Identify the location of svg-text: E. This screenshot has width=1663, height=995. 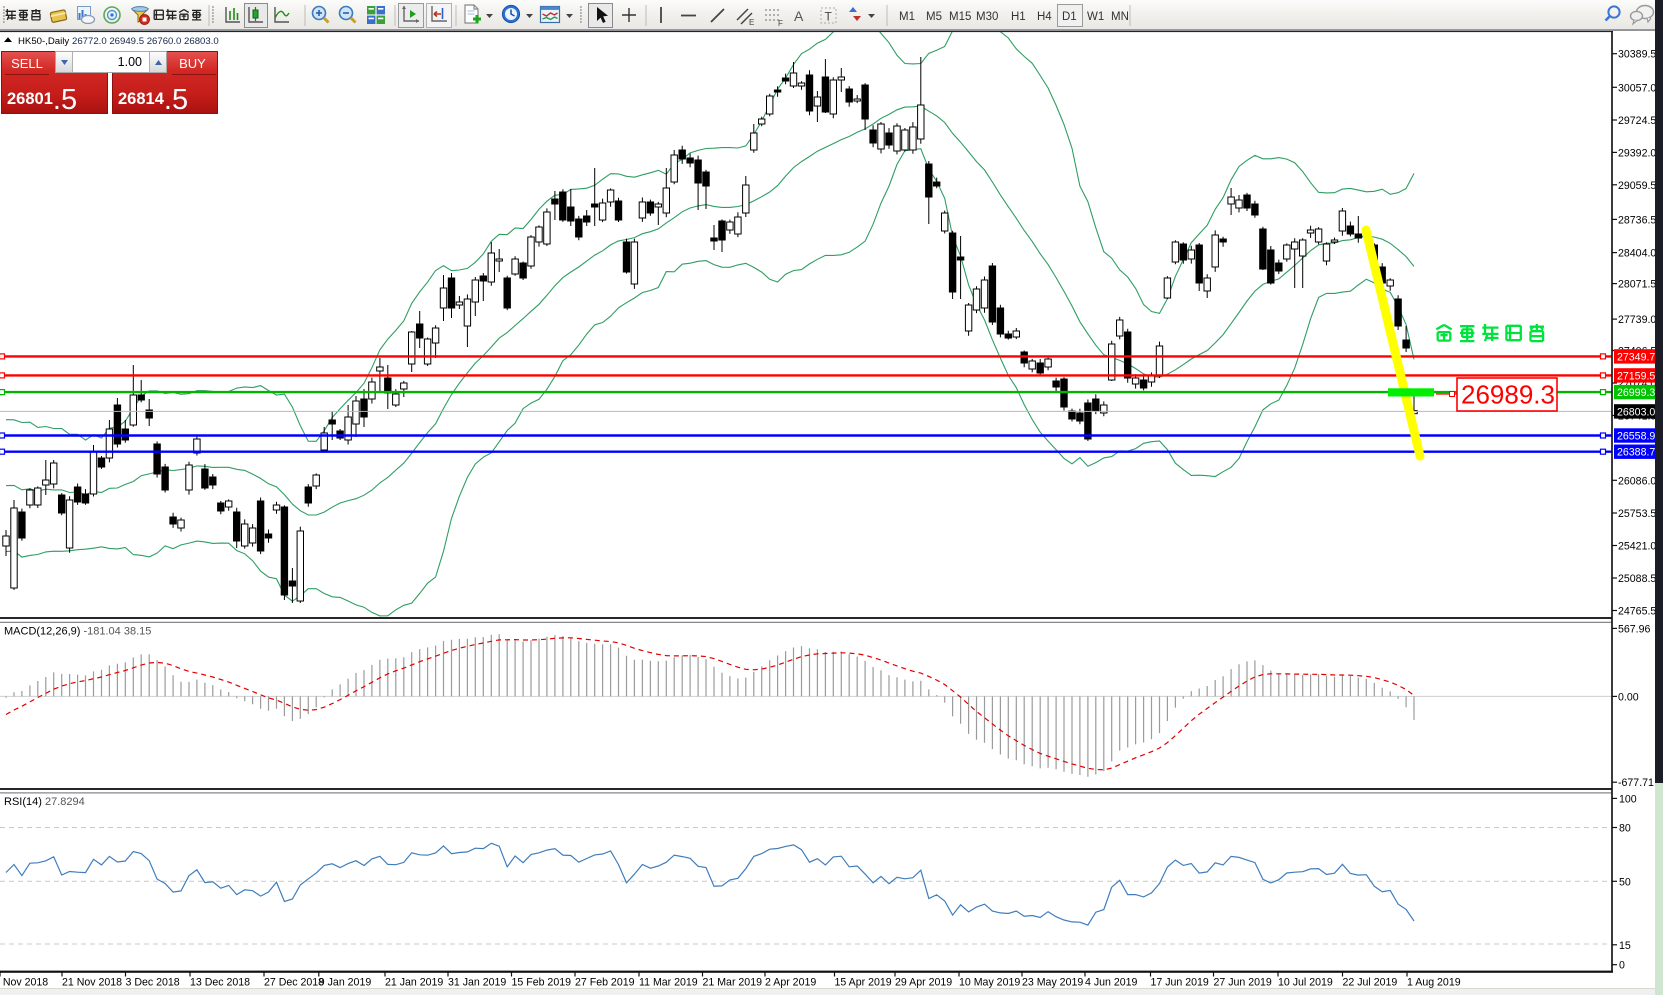
(751, 22).